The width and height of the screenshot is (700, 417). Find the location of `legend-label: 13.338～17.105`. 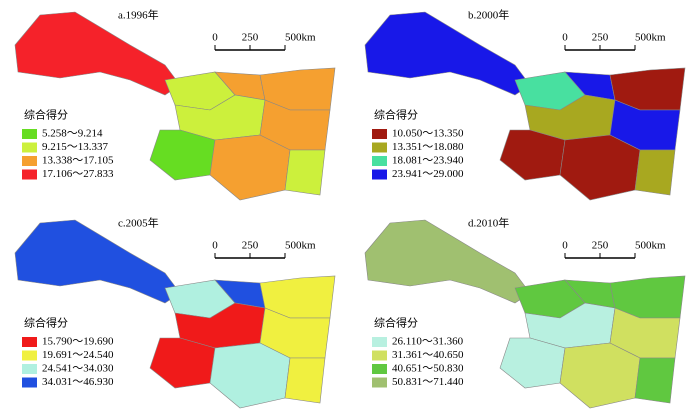

legend-label: 13.338～17.105 is located at coordinates (78, 161).